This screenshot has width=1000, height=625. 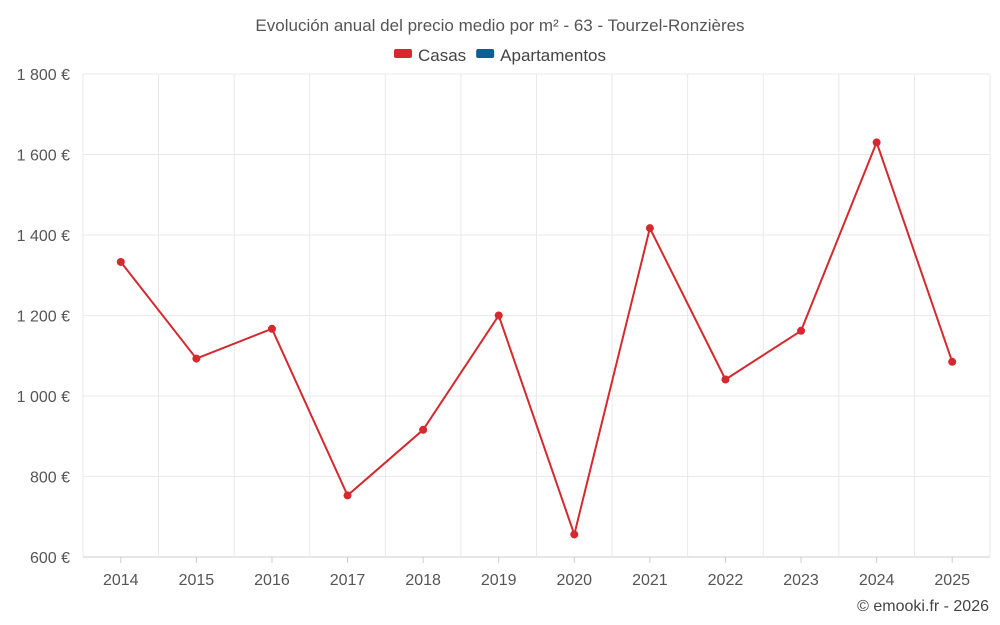 I want to click on legend-item-apartamentos: Apartamentos, so click(x=541, y=55).